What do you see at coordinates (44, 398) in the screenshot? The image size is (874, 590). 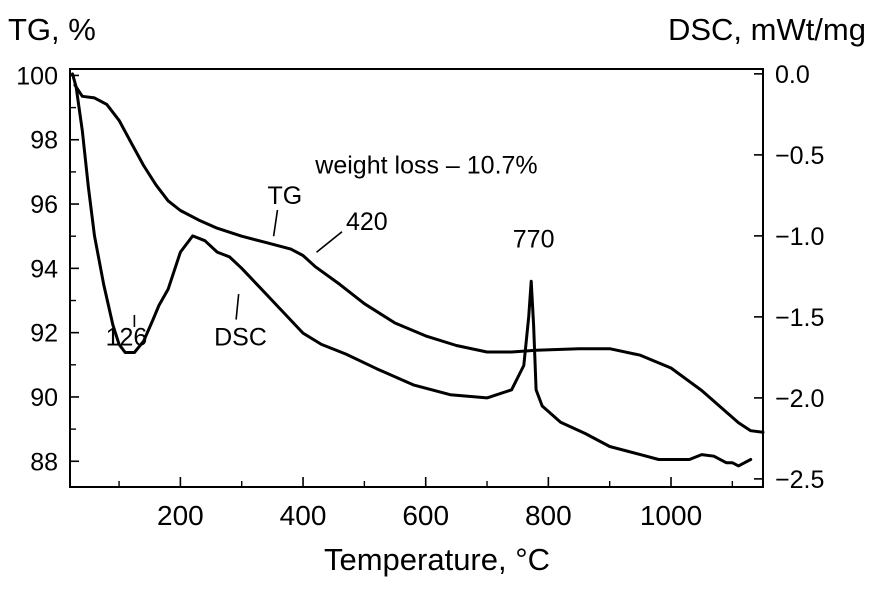 I see `y-left-tick-label: 90` at bounding box center [44, 398].